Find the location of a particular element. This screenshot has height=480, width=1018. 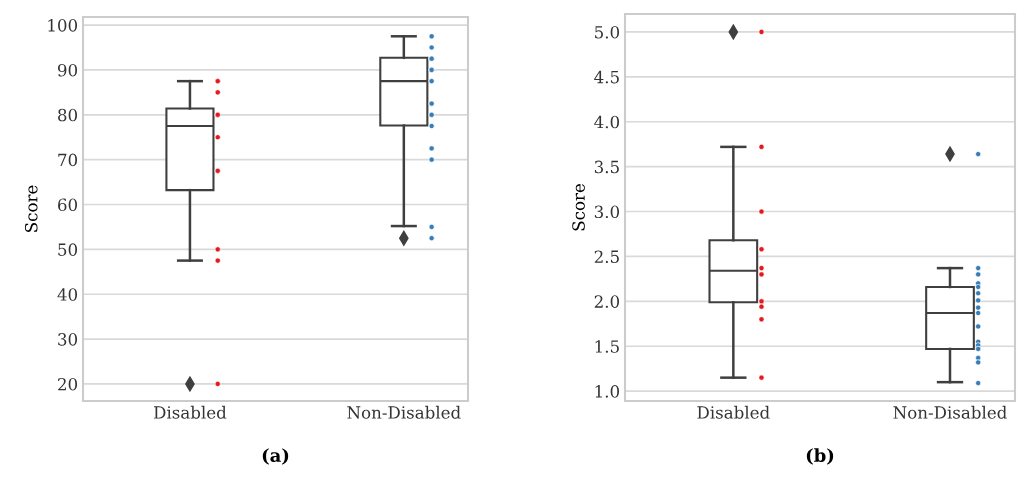

y-tick-label: 4.5 is located at coordinates (606, 77).